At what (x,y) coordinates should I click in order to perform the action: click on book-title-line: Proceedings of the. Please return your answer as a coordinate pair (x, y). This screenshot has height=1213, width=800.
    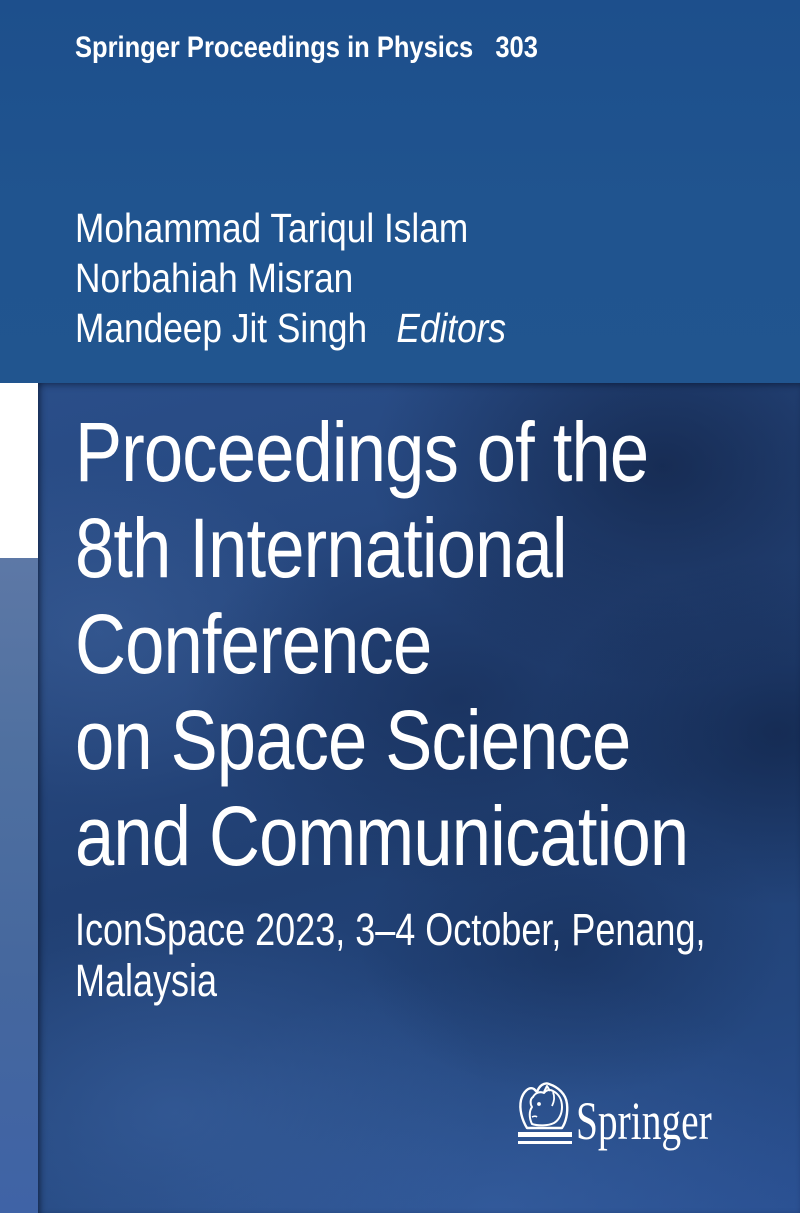
    Looking at the image, I should click on (362, 452).